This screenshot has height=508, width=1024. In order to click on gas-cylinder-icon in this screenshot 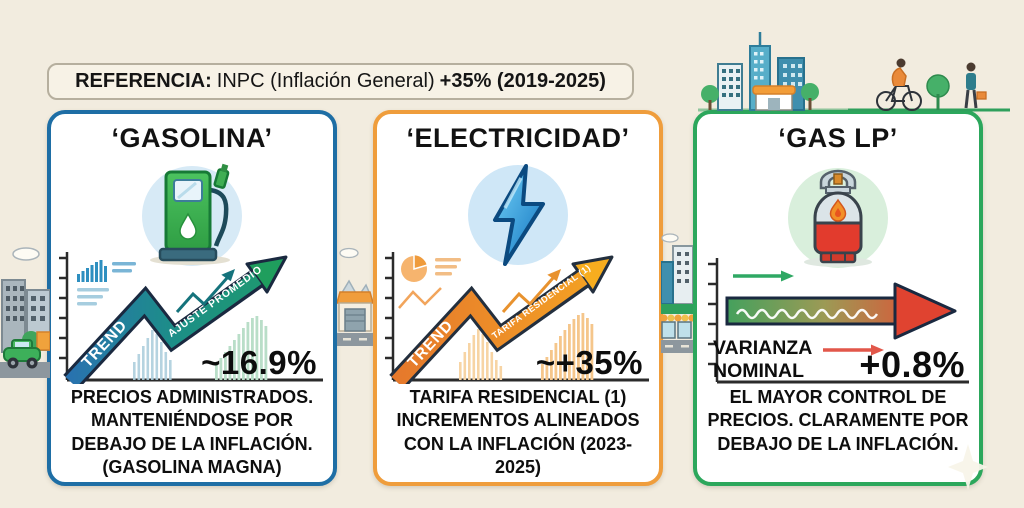, I will do `click(838, 215)`.